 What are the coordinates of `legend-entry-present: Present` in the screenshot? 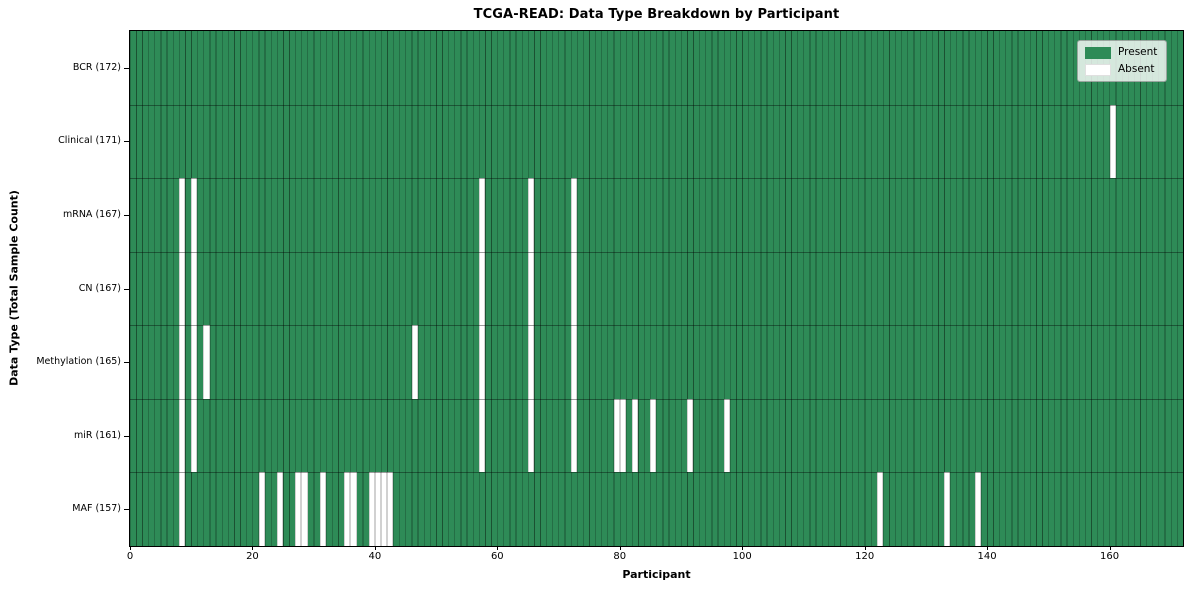 It's located at (1121, 52).